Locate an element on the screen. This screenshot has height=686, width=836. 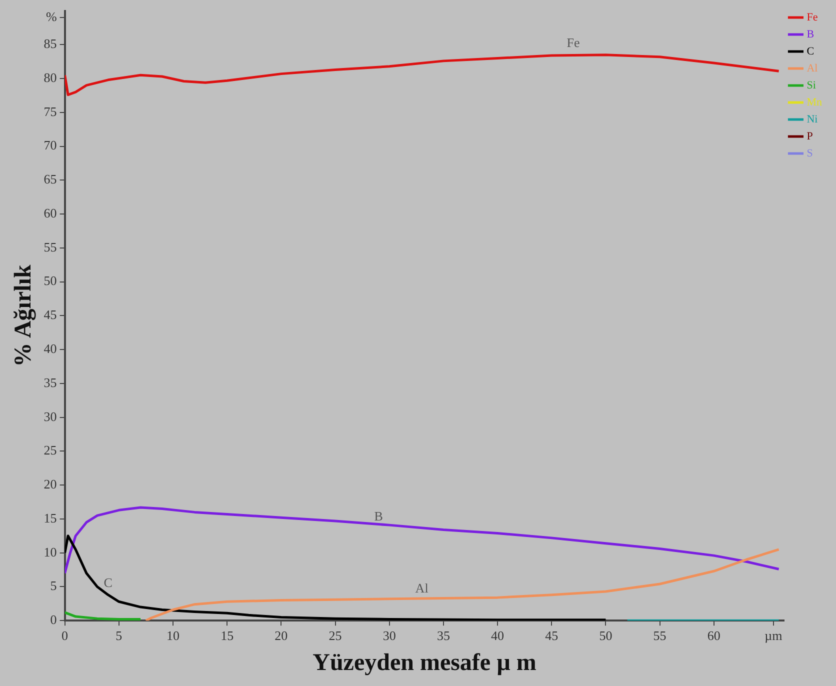
annotation: B is located at coordinates (379, 516).